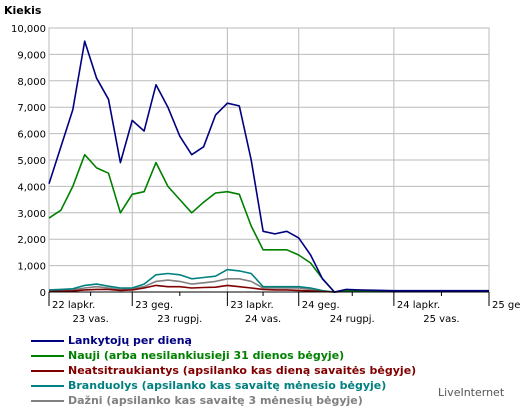 This screenshot has width=520, height=409. I want to click on x-tick-label: 23 rugpj., so click(179, 319).